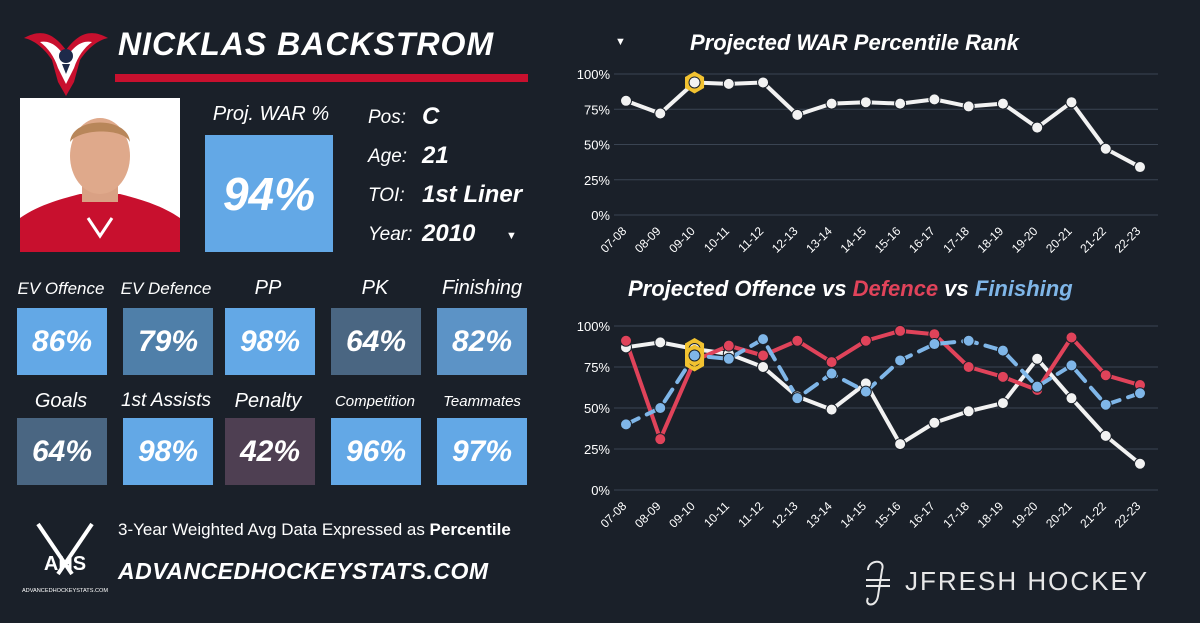 This screenshot has height=623, width=1200. Describe the element at coordinates (620, 42) in the screenshot. I see `chart-dropdown-icon: ▼` at that location.